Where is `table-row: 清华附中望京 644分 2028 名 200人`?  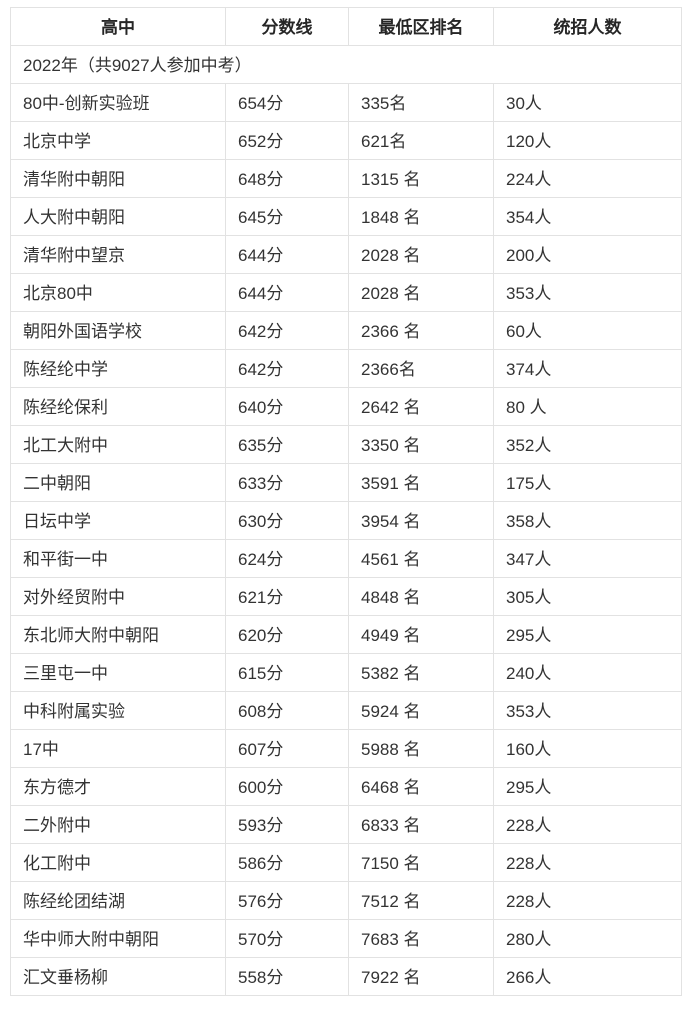 table-row: 清华附中望京 644分 2028 名 200人 is located at coordinates (346, 254).